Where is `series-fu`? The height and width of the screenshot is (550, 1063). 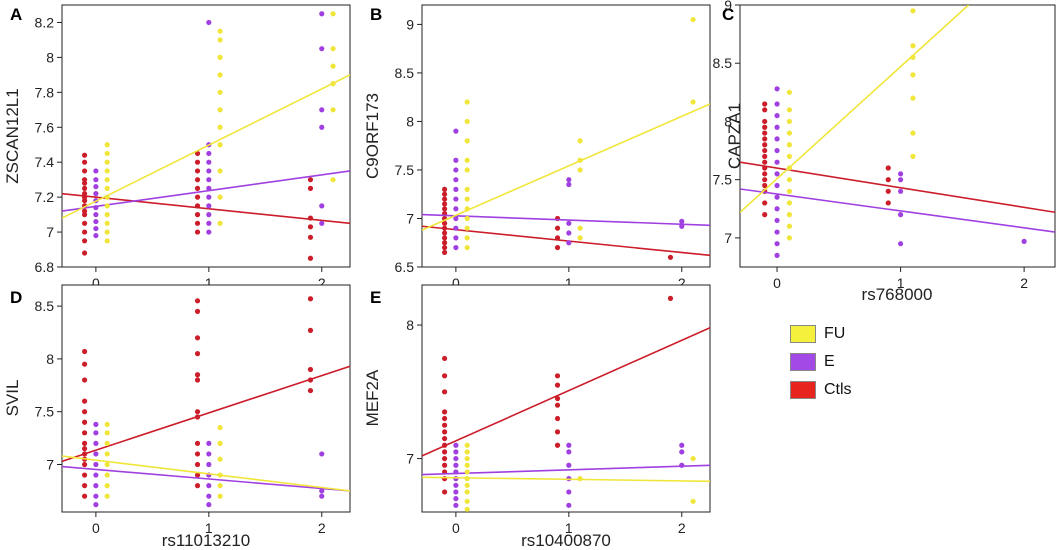
series-fu is located at coordinates (206, 127).